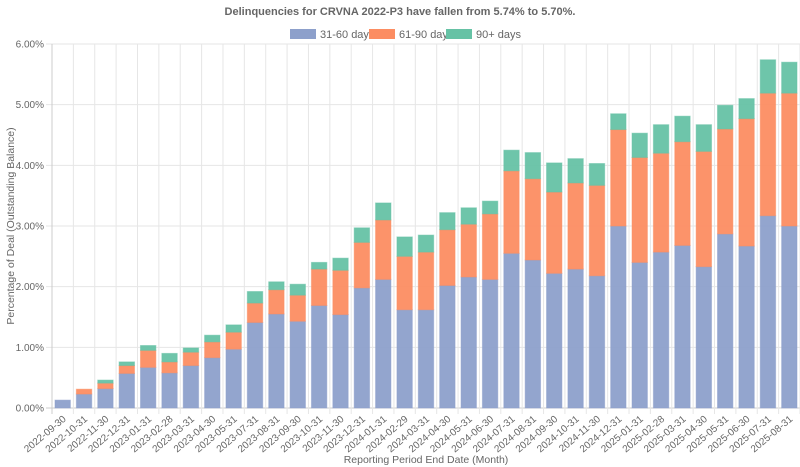 This screenshot has height=467, width=800. Describe the element at coordinates (498, 35) in the screenshot. I see `legend-label-2: 90+ days` at that location.